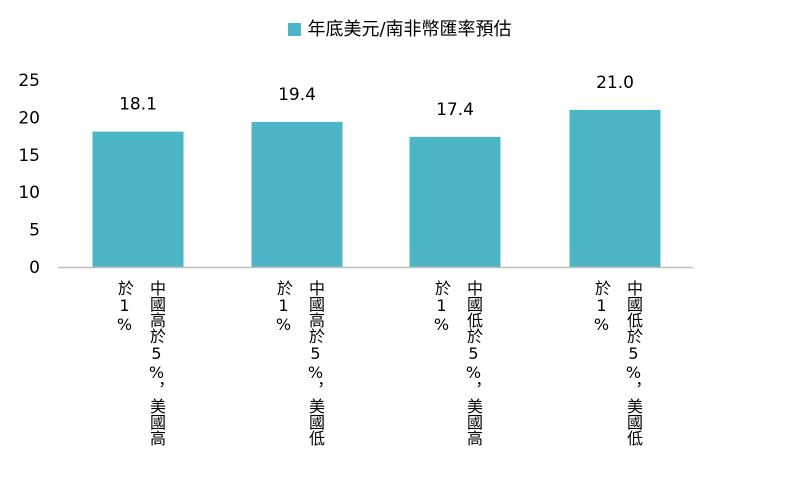 The width and height of the screenshot is (800, 486). Describe the element at coordinates (615, 83) in the screenshot. I see `data-label: 21.0` at that location.